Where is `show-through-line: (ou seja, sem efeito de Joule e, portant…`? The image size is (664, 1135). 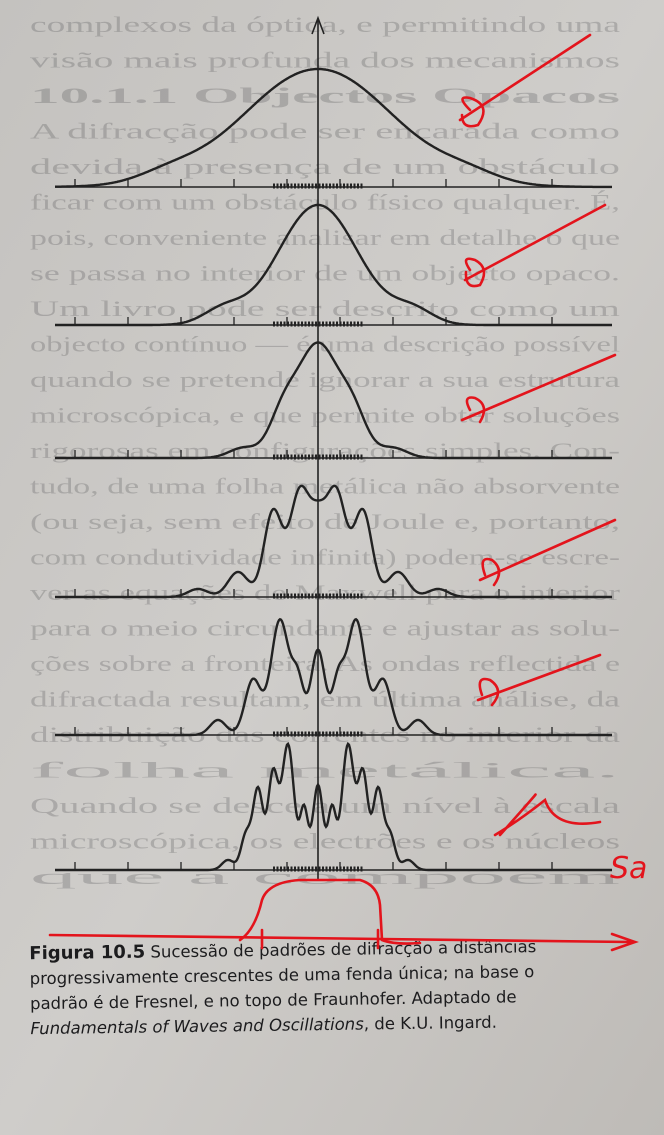 show-through-line: (ou seja, sem efeito de Joule e, portant… is located at coordinates (325, 521).